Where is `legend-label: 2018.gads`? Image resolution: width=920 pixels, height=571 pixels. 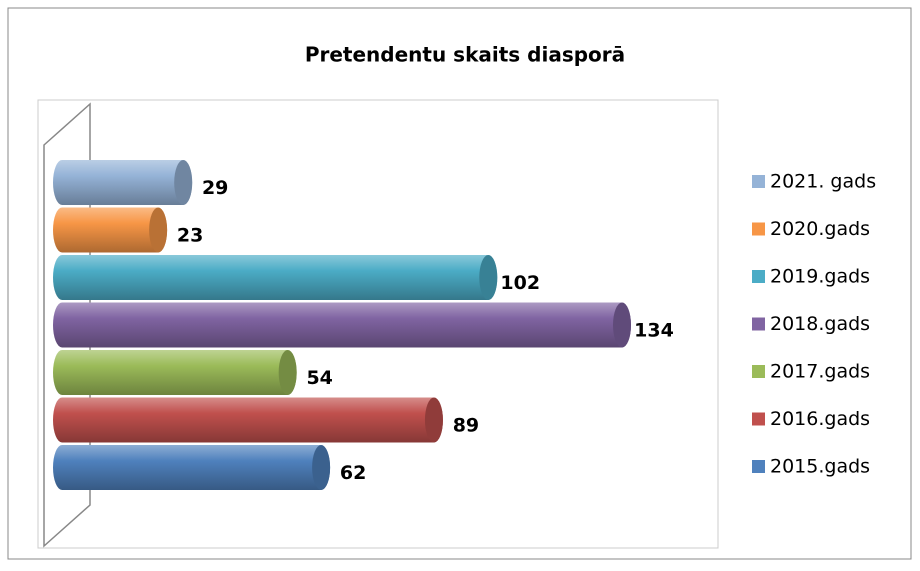 legend-label: 2018.gads is located at coordinates (820, 324).